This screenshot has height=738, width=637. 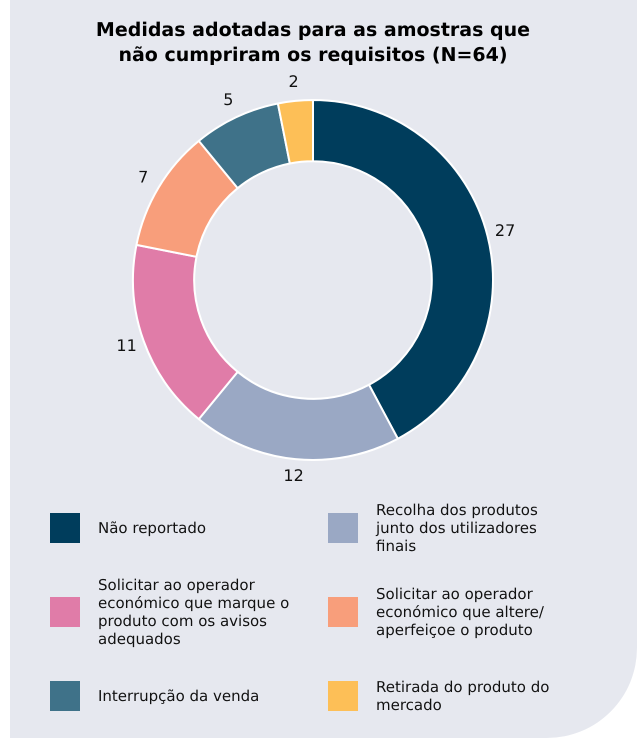 I want to click on legend-label: Não reportado, so click(x=153, y=528).